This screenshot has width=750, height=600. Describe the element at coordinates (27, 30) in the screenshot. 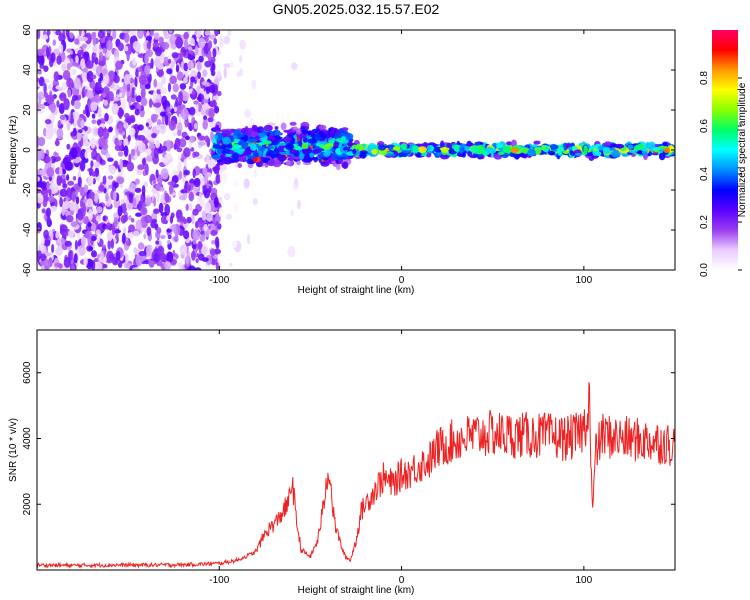

I see `y-tick-label: 60` at that location.